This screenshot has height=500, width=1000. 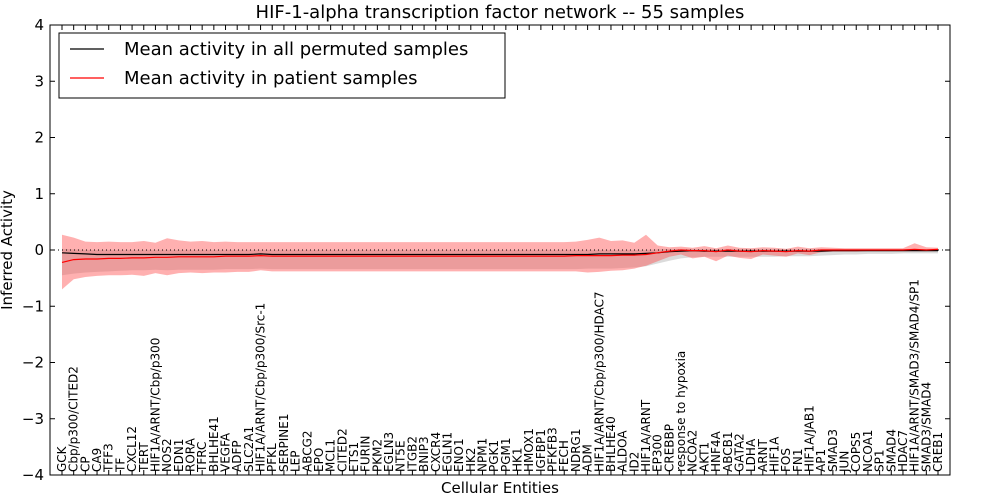 I want to click on y-axis-label: Inferred Activity, so click(x=8, y=250).